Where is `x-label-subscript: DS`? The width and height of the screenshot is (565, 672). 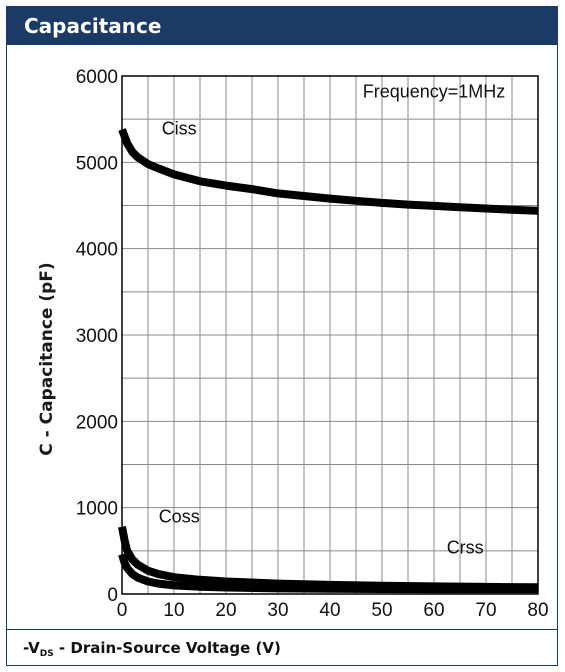
x-label-subscript: DS is located at coordinates (46, 654).